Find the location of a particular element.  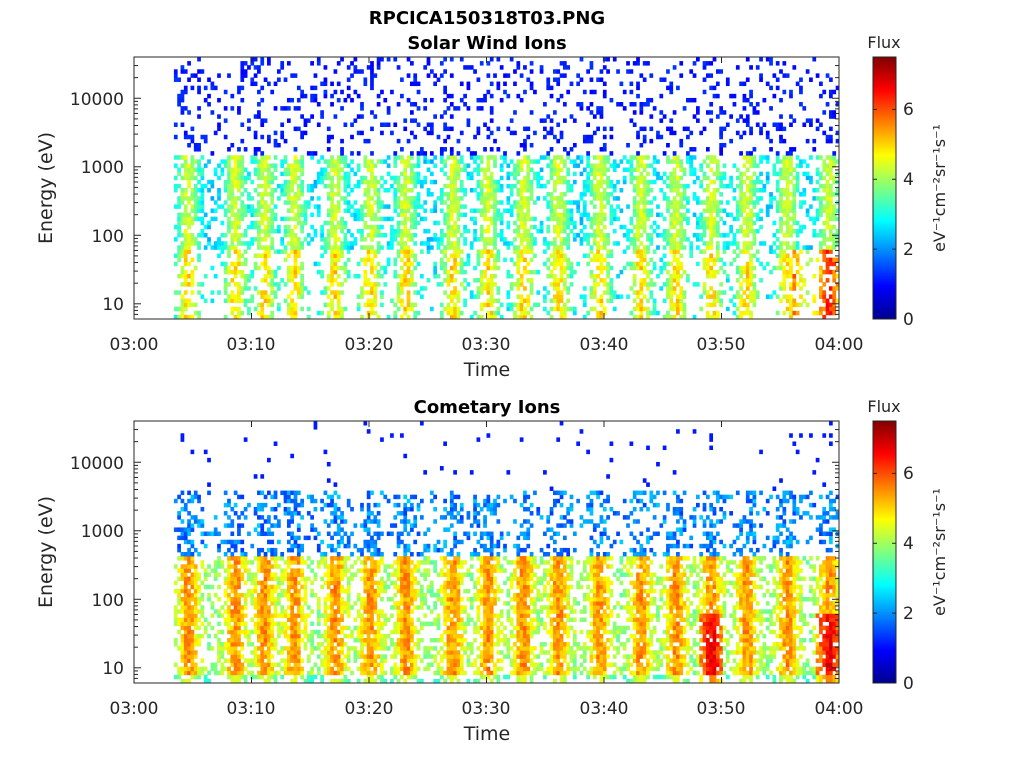

y-axis-label: Energy (eV) is located at coordinates (46, 188).